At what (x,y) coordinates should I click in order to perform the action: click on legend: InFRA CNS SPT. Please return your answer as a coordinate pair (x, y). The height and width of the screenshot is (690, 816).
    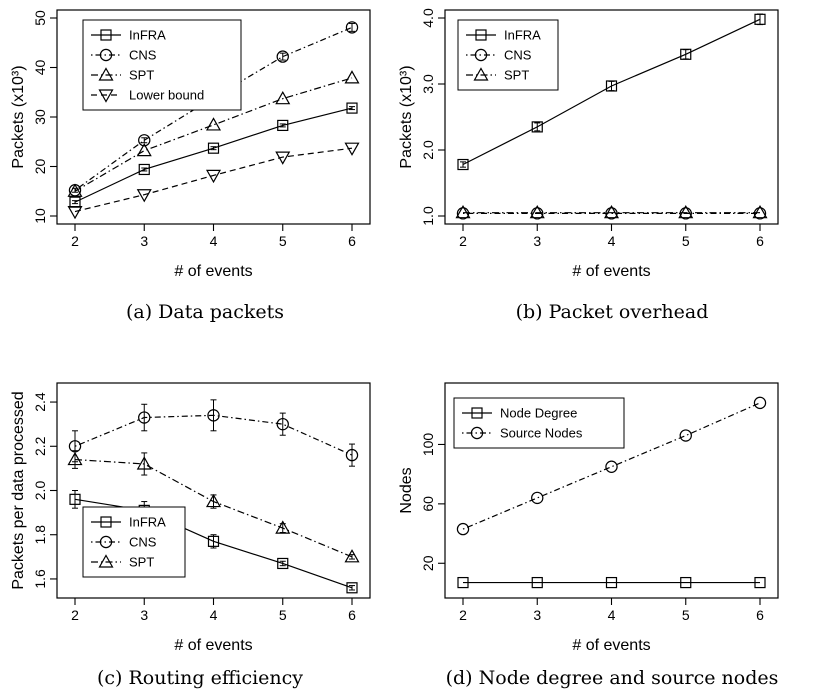
    Looking at the image, I should click on (134, 542).